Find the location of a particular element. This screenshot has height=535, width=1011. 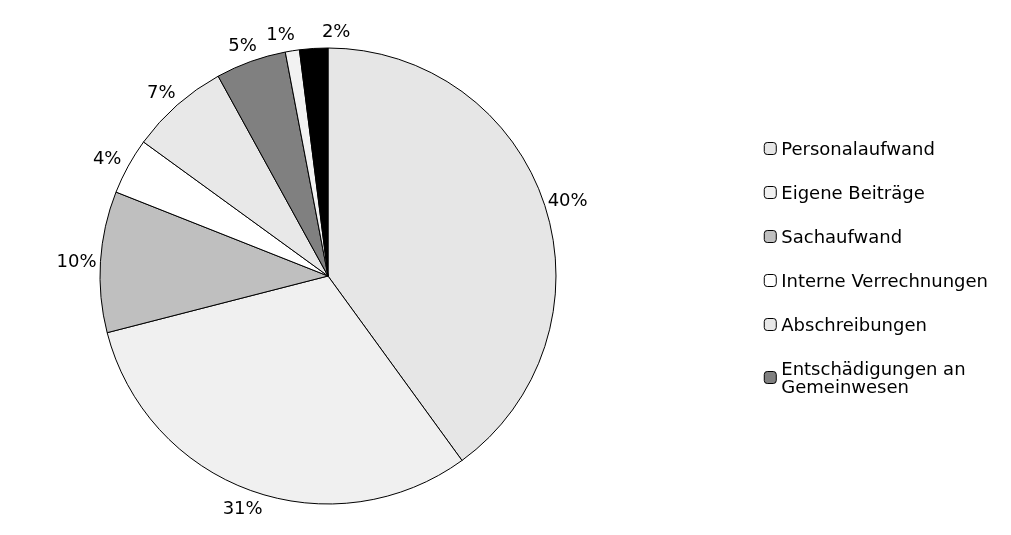

legend-label: Eigene Beiträge is located at coordinates (853, 192).